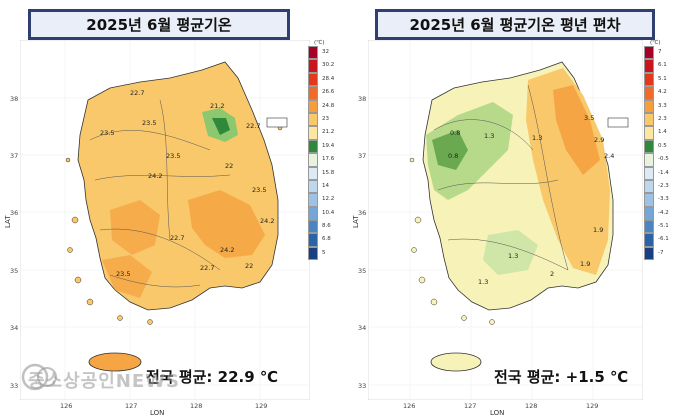  Describe the element at coordinates (321, 173) in the screenshot. I see `left-legend-item: 15.8` at that location.